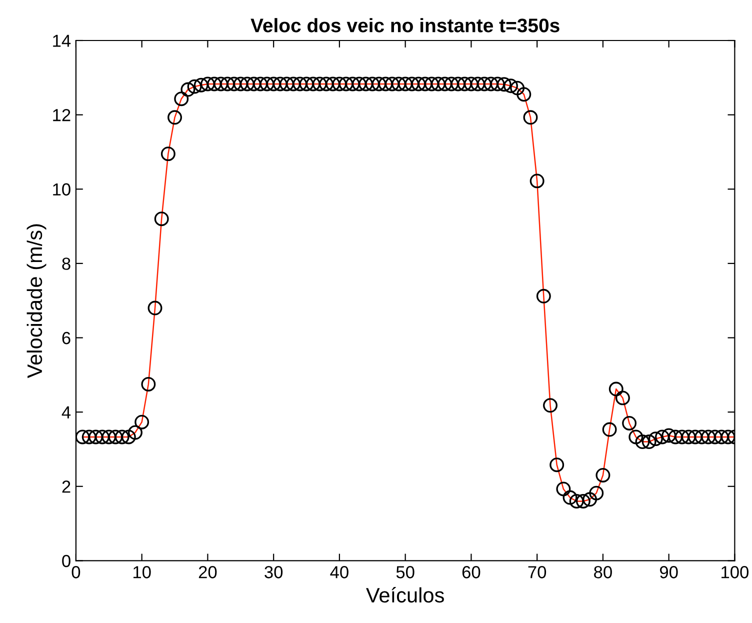 Image resolution: width=752 pixels, height=623 pixels. I want to click on y-tick-label: 8, so click(66, 264).